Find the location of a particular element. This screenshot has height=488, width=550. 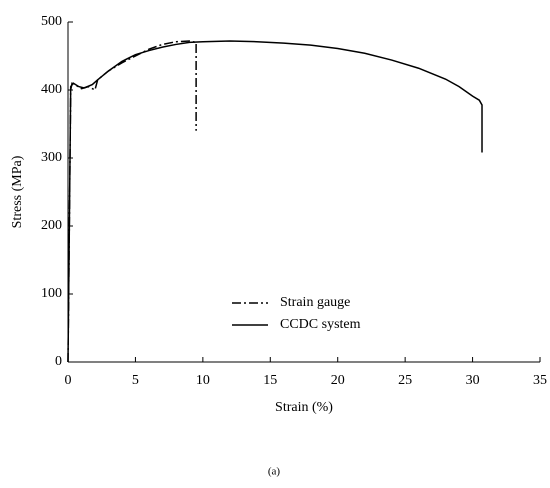

y-axis-label: Stress (MPa) is located at coordinates (17, 191).